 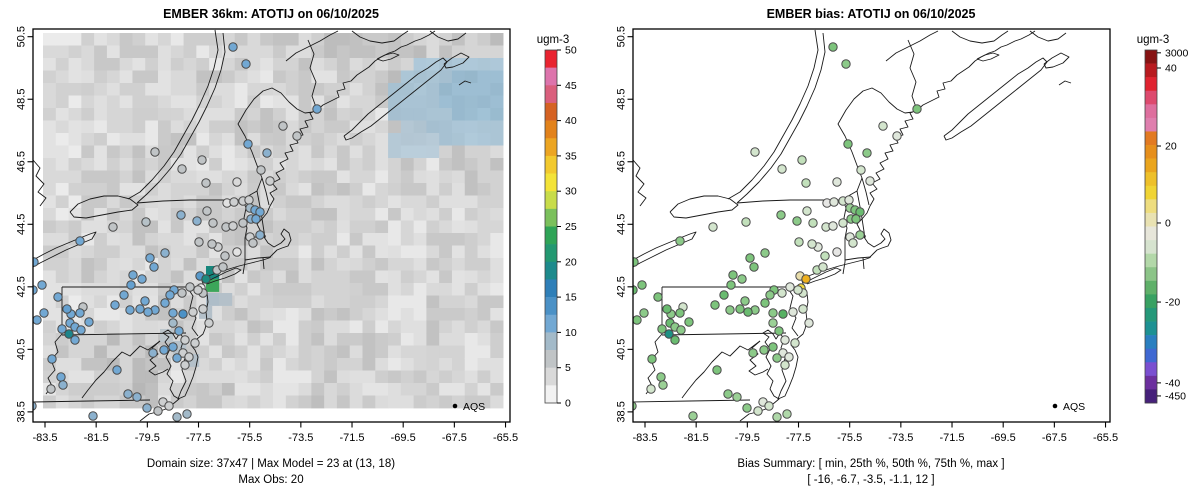 I want to click on y-axis-tick-label: 50.5, so click(x=22, y=36).